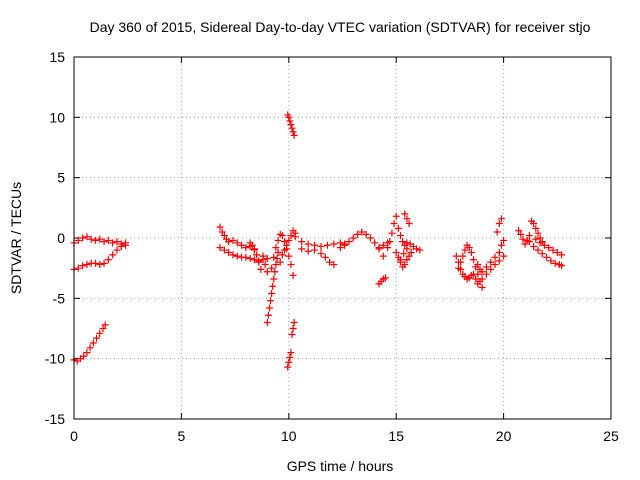  Describe the element at coordinates (489, 270) in the screenshot. I see `series-arc-19b` at that location.